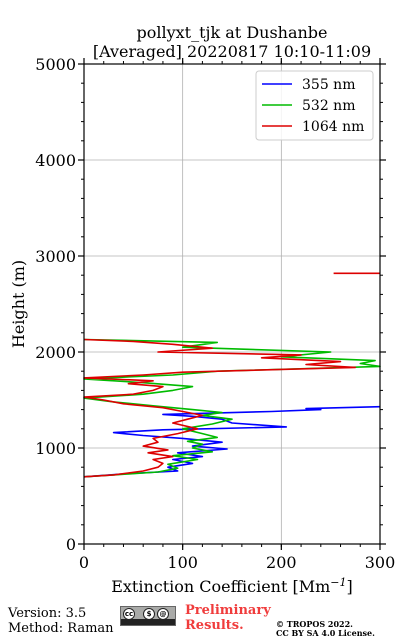 Image resolution: width=400 pixels, height=640 pixels. What do you see at coordinates (325, 633) in the screenshot?
I see `copyright-line2: CC BY SA 4.0 License.` at bounding box center [325, 633].